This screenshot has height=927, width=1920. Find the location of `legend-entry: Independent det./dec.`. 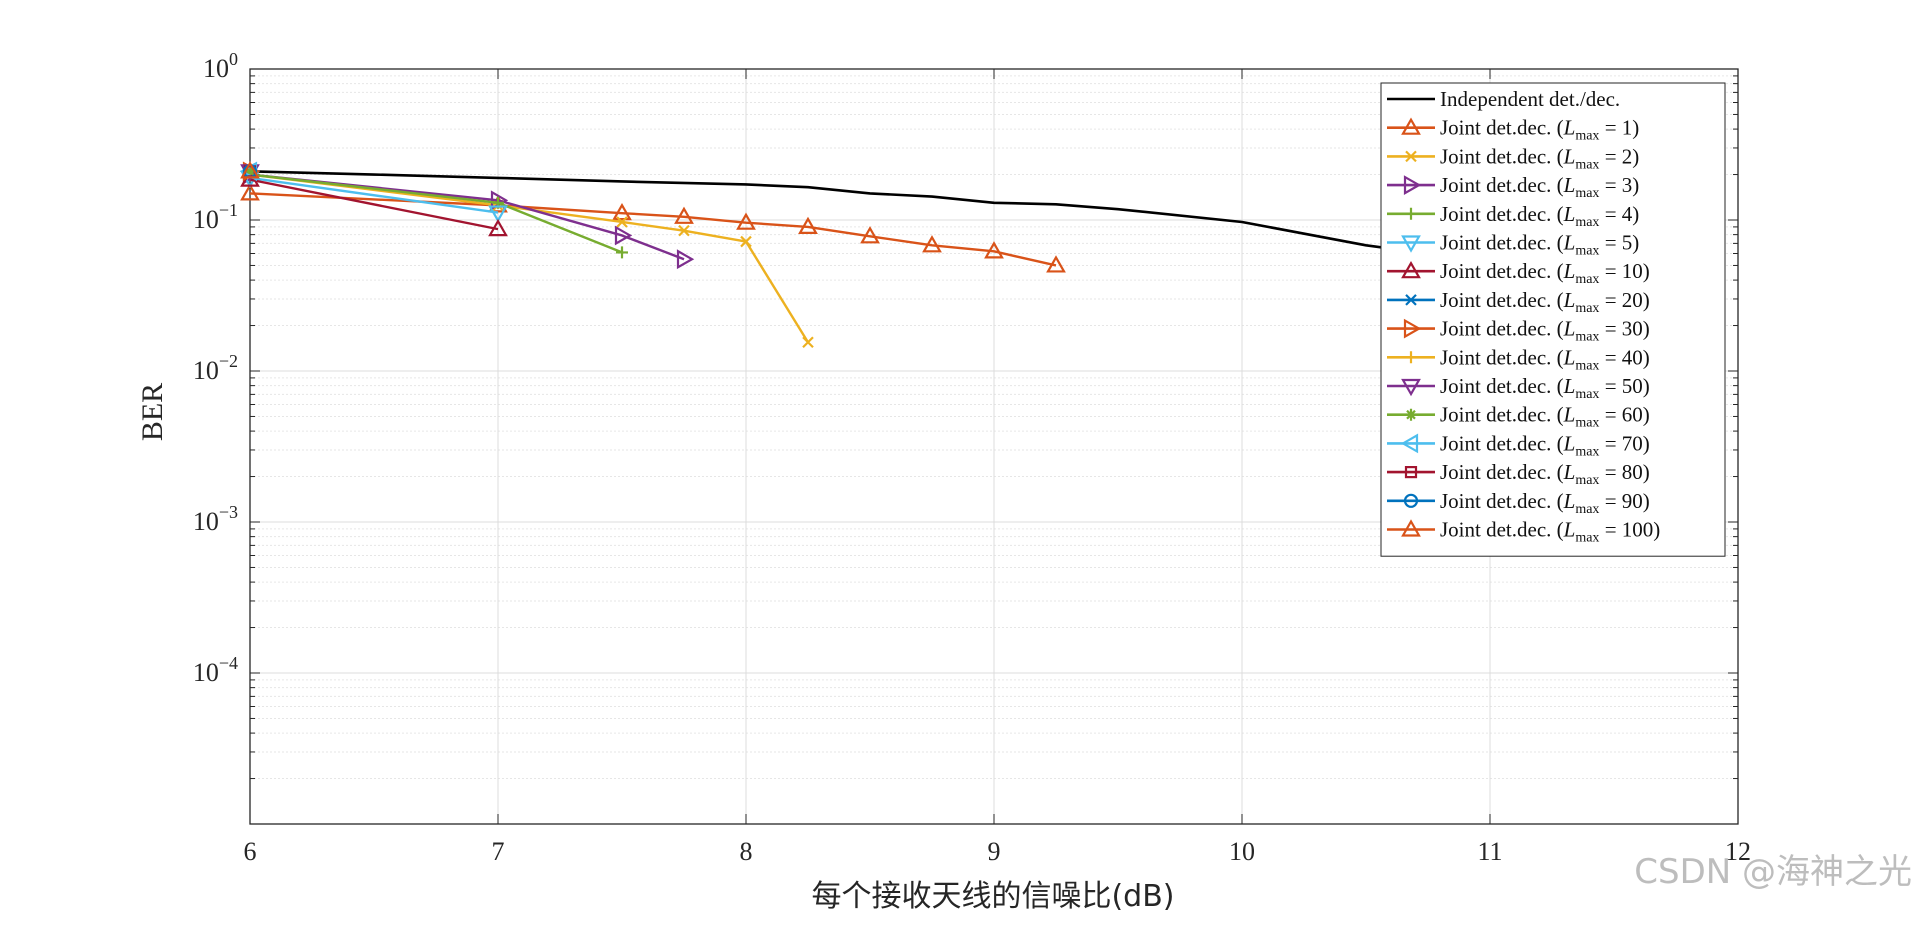

legend-entry: Independent det./dec. is located at coordinates (1503, 99).